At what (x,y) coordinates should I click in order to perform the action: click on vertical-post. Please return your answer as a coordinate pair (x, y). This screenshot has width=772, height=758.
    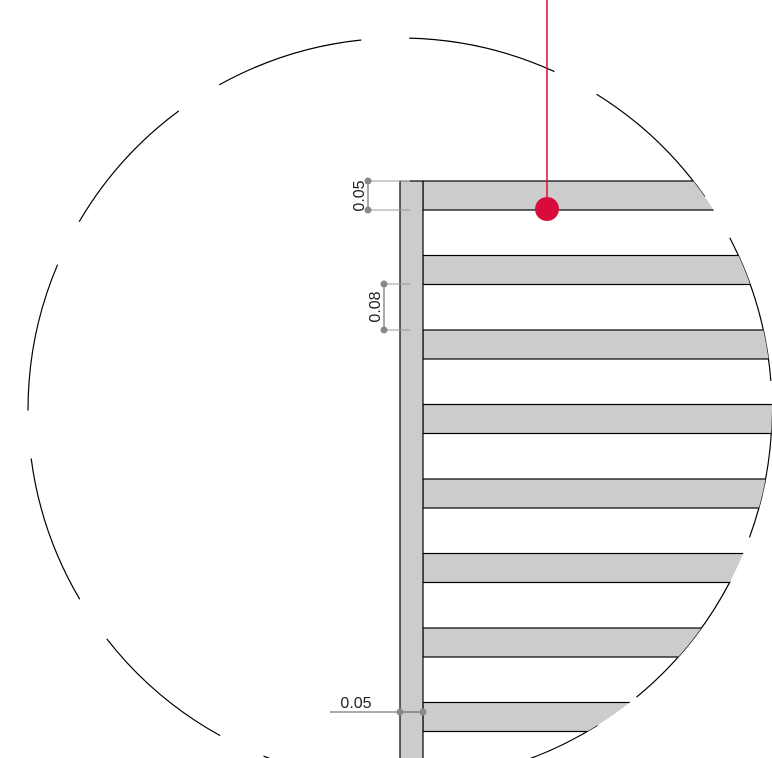
    Looking at the image, I should click on (411, 469).